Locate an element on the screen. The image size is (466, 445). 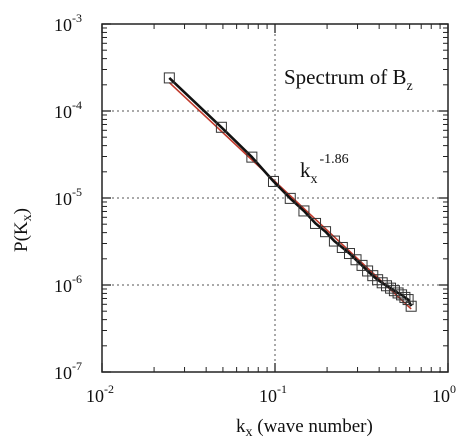
x-tick-labels: 10⁻² 10⁻¹ 10⁰ is located at coordinates (271, 394).